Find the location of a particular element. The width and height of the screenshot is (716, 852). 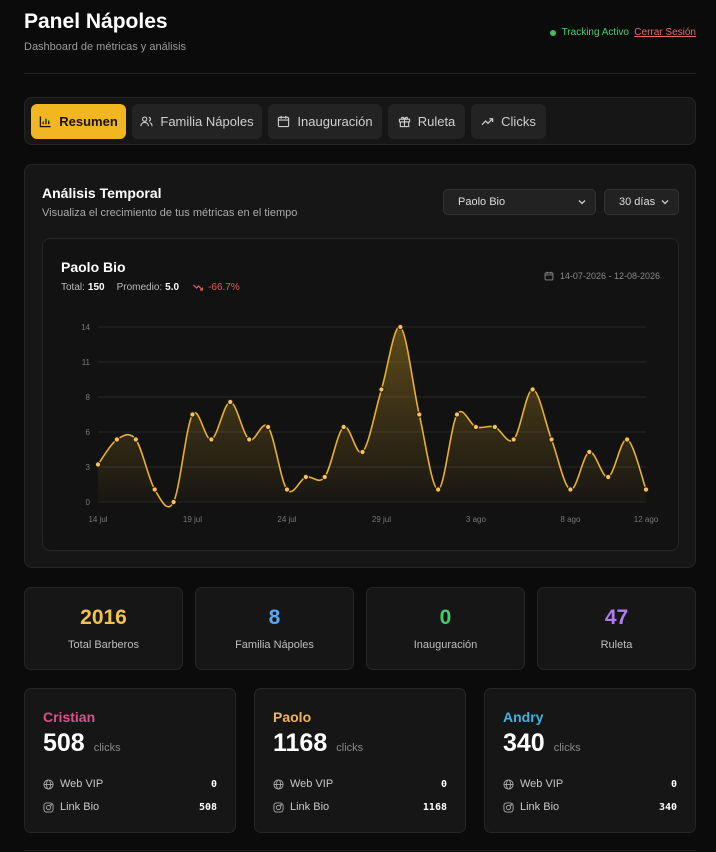

x-tick-label: 19 jul is located at coordinates (192, 519).